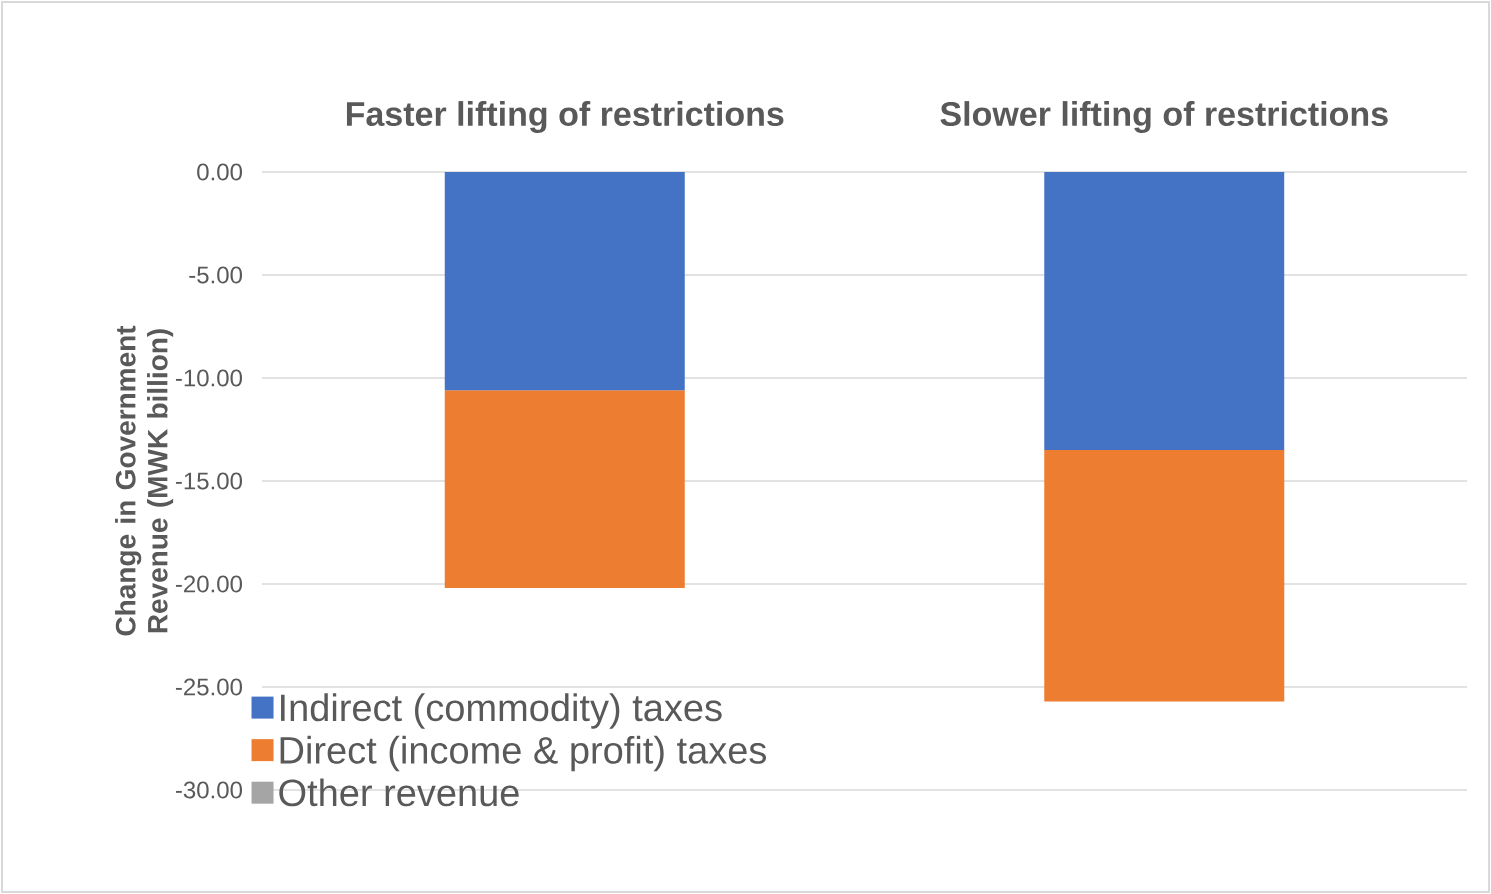 The image size is (1491, 894). Describe the element at coordinates (144, 480) in the screenshot. I see `y-axis-title: Change in Government Revenue (MWK billion)` at that location.